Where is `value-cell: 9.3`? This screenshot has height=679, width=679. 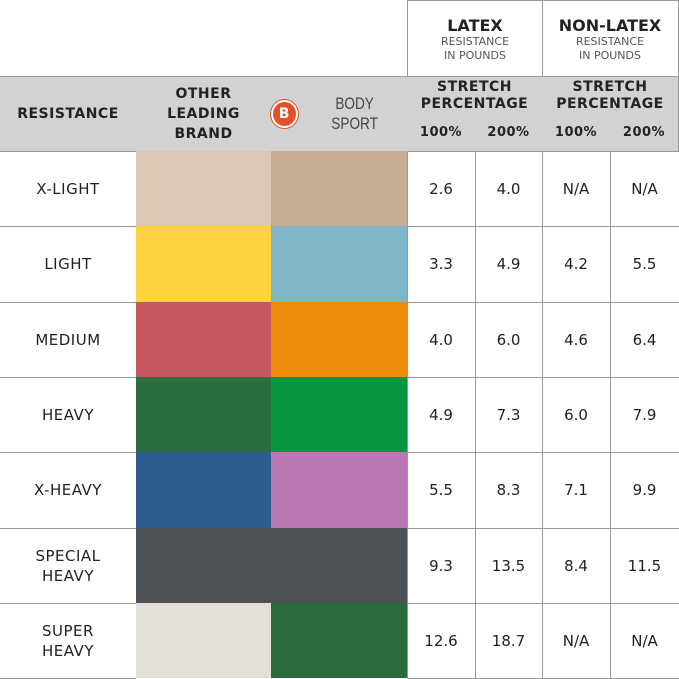
value-cell: 9.3 is located at coordinates (441, 566).